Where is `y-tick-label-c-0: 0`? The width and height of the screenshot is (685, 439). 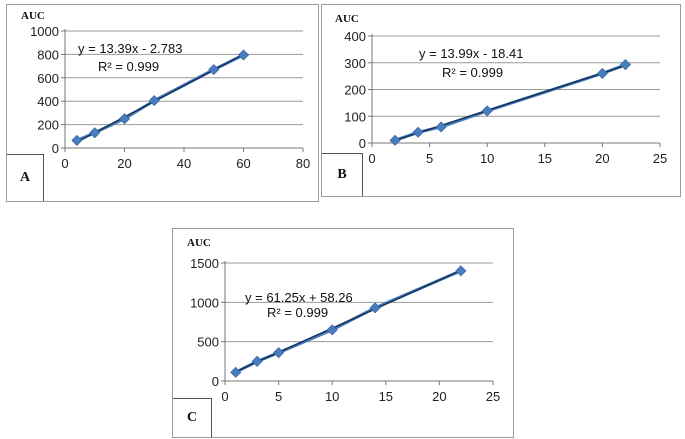 y-tick-label-c-0: 0 is located at coordinates (215, 381).